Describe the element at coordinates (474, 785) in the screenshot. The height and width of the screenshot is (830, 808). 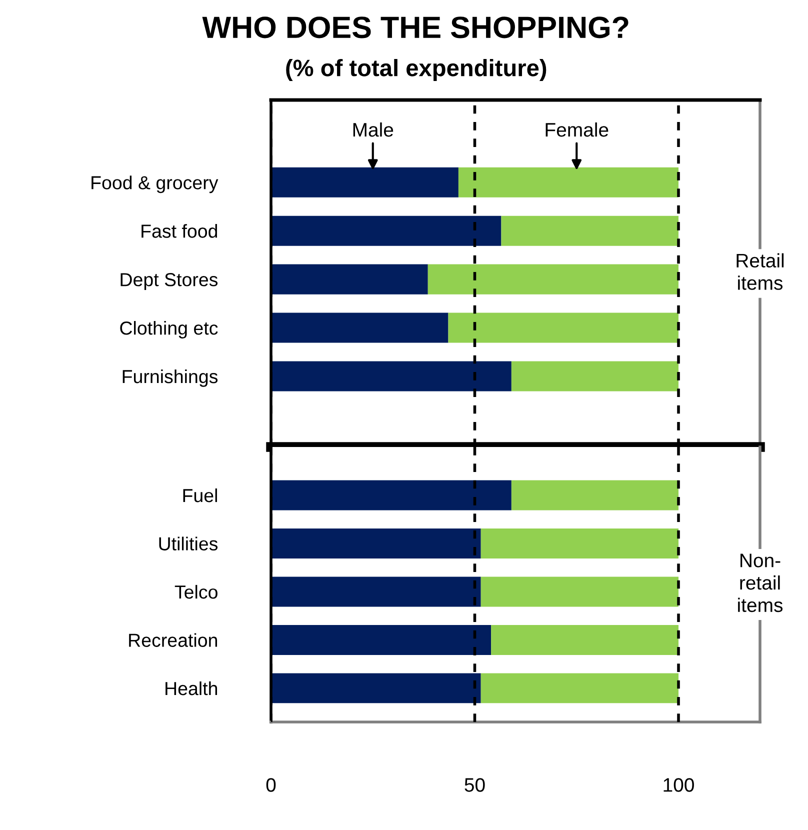
I see `x-tick-label: 50` at that location.